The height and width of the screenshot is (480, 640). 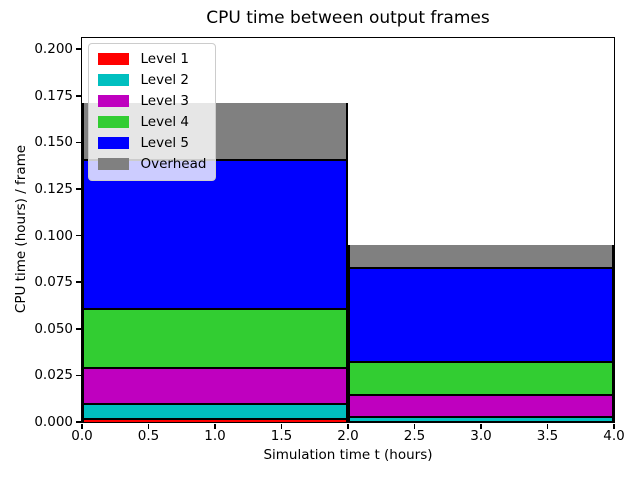 I want to click on y-tick-label: 0.125, so click(x=53, y=188).